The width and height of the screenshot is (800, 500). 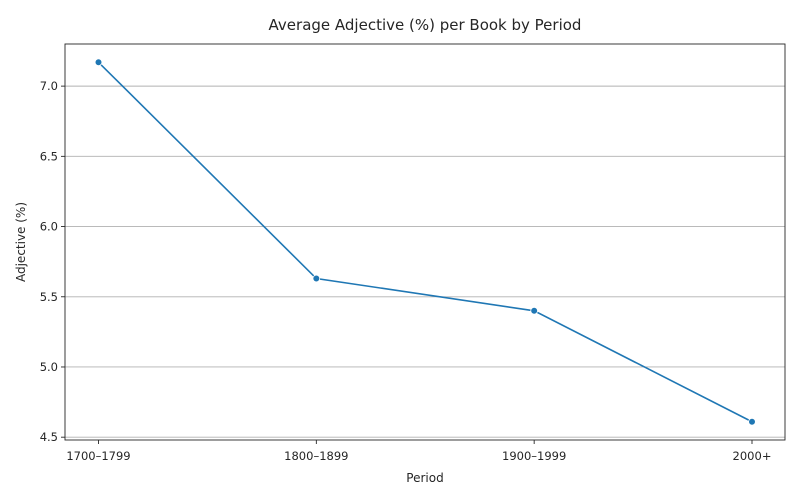 I want to click on x-axis-ticks: 1700–1799 1800–1899 1900–1999 2000+, so click(x=418, y=451).